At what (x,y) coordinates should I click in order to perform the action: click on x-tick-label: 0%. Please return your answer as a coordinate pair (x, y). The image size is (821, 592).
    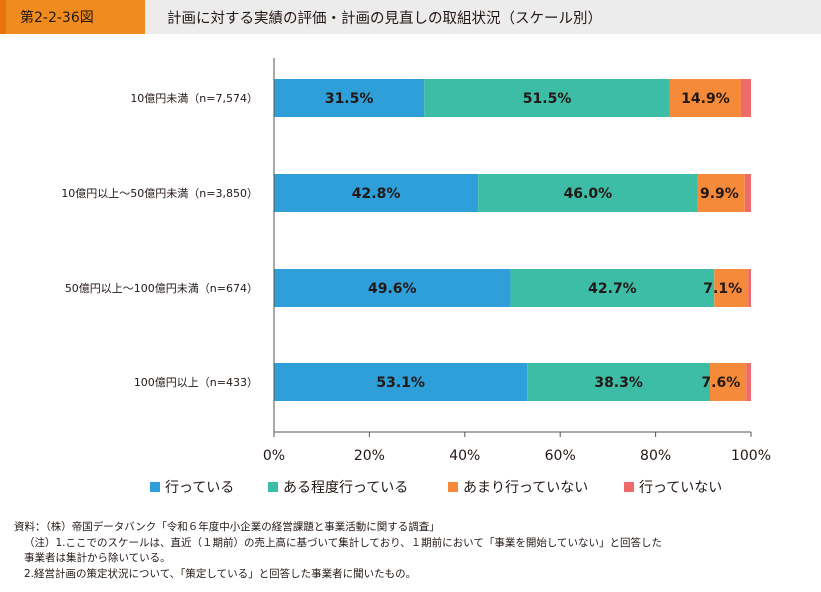
    Looking at the image, I should click on (274, 456).